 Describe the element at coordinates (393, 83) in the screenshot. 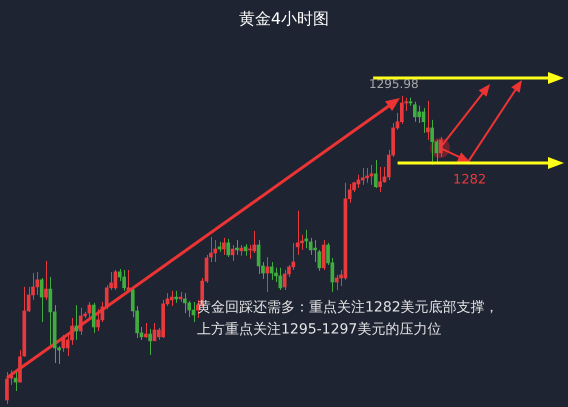

I see `text: 1295.98` at that location.